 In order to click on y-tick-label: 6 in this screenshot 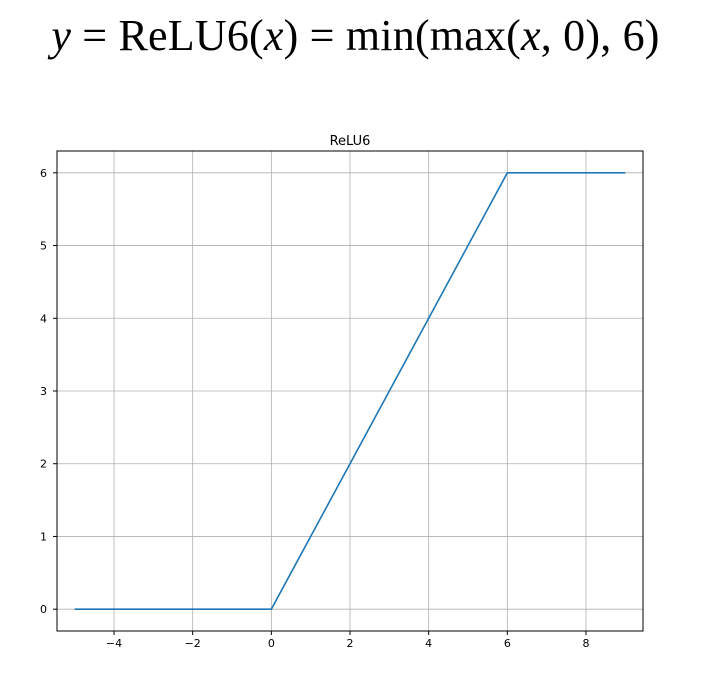, I will do `click(43, 173)`.